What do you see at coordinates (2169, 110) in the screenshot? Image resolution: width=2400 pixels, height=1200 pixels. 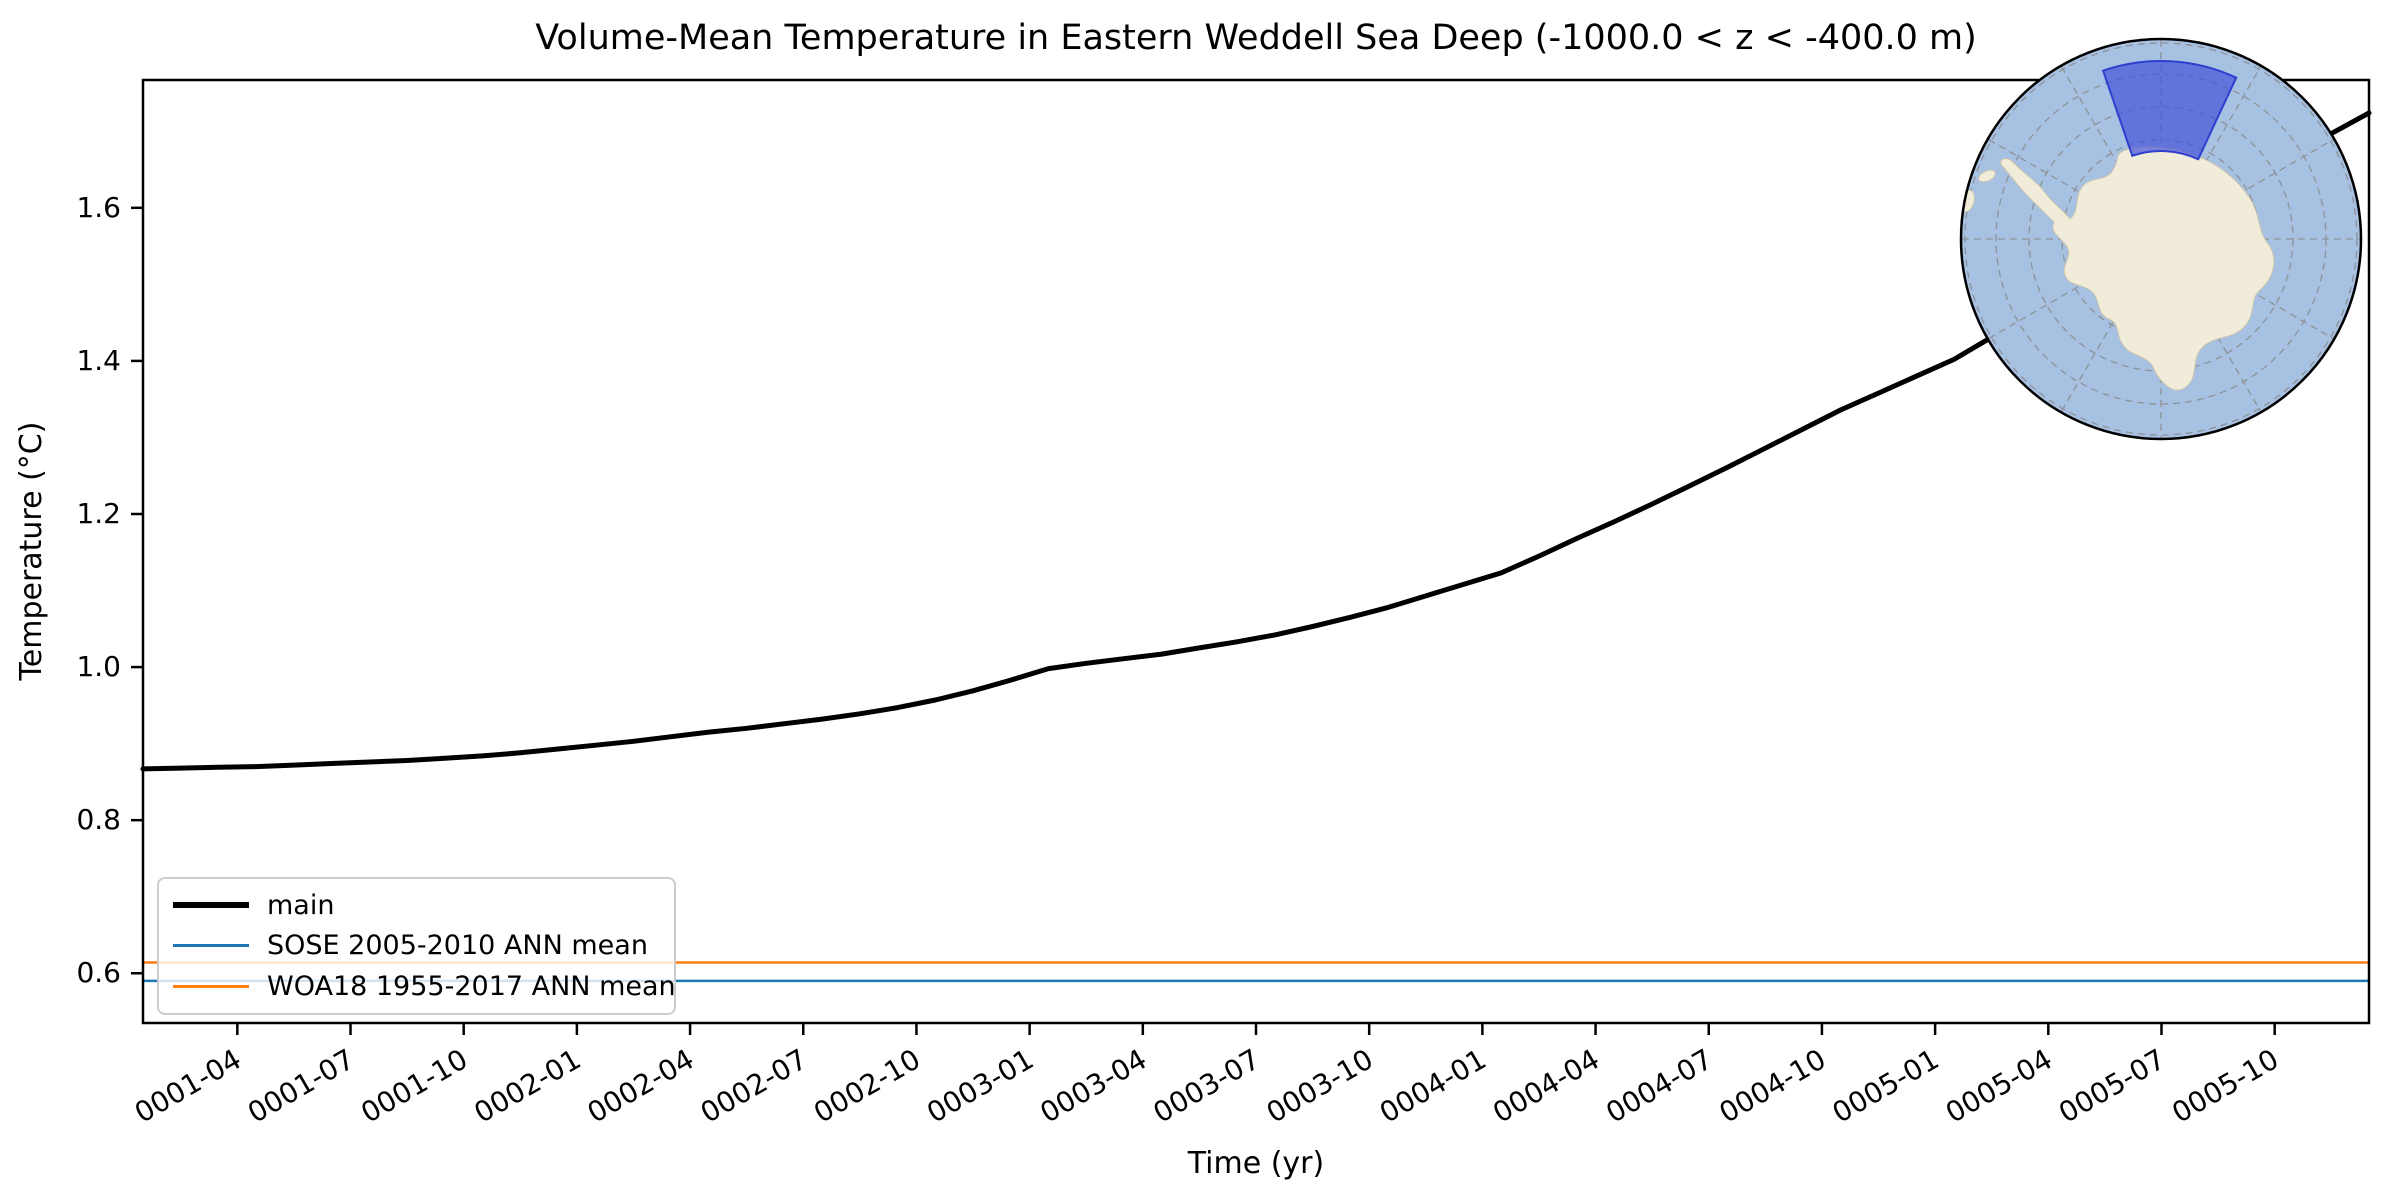 I see `map-highlight-region` at bounding box center [2169, 110].